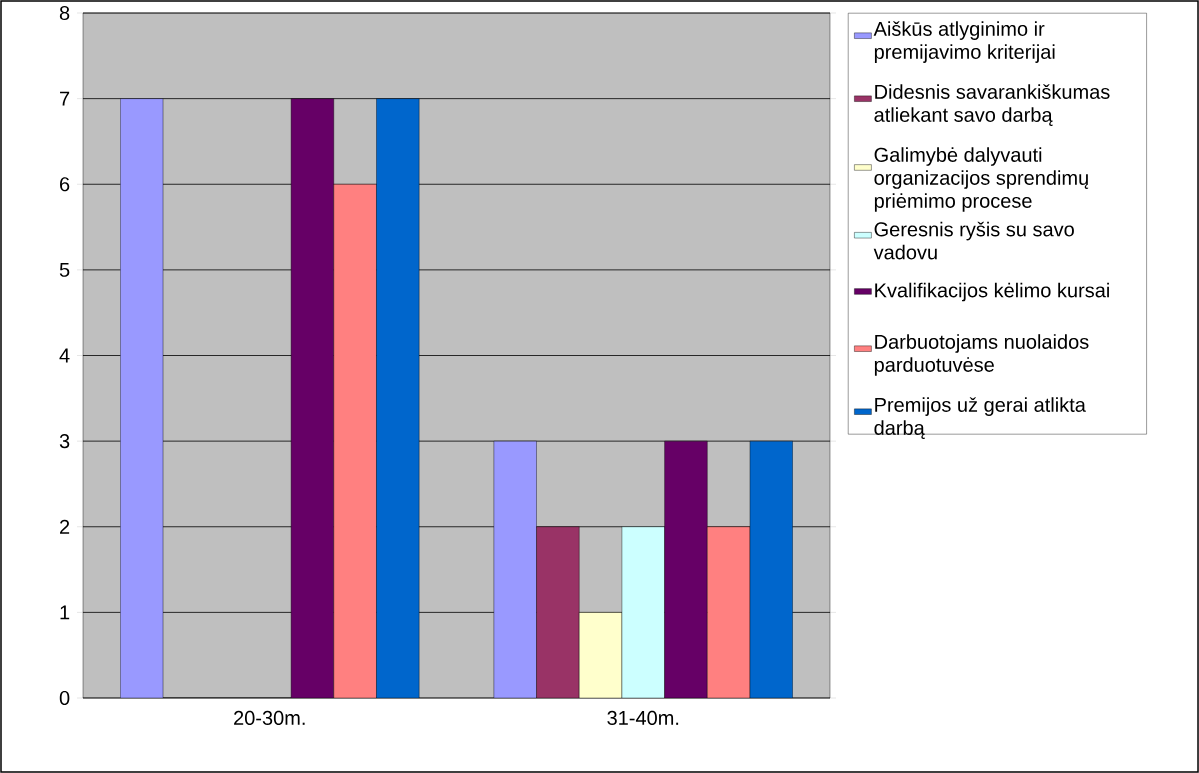  Describe the element at coordinates (981, 355) in the screenshot. I see `legend-label: Darbuotojams nuolaidos parduotuvėse` at that location.